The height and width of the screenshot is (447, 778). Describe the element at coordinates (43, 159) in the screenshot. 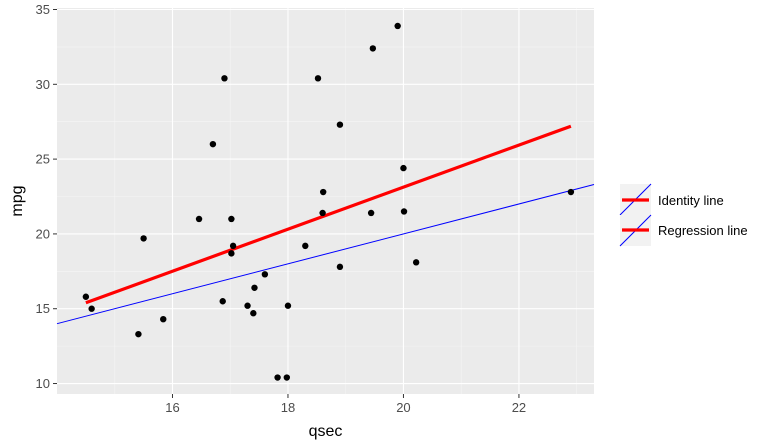

I see `y-tick-label: 25` at that location.